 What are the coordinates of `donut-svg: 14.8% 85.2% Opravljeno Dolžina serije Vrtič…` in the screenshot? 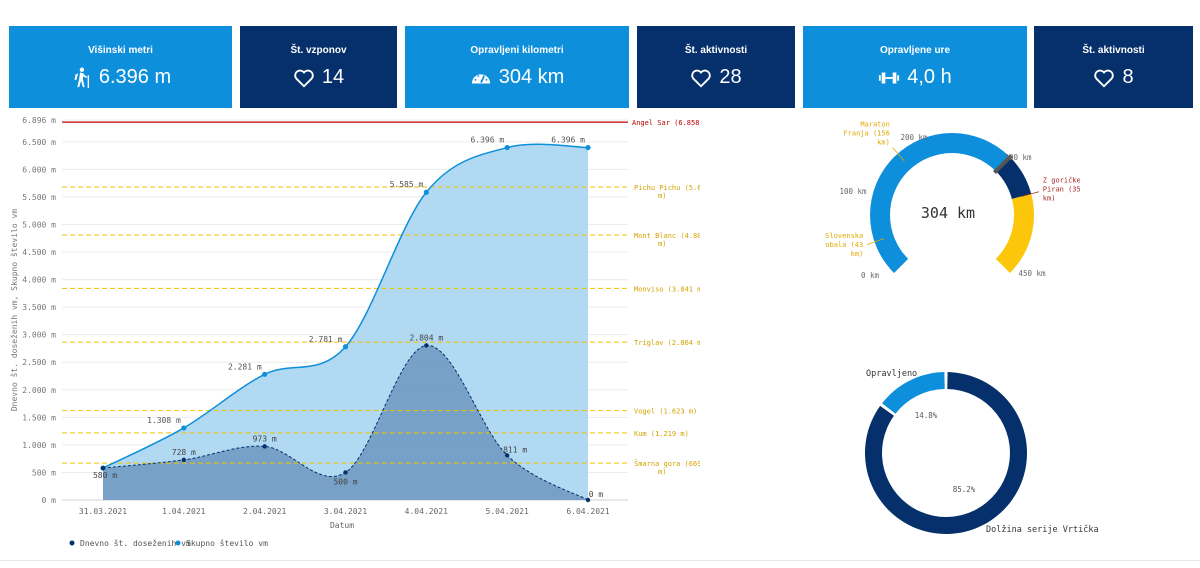 It's located at (989, 452).